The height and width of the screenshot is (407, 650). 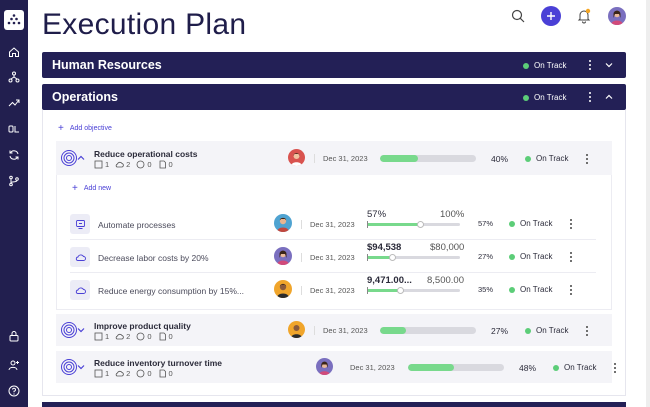 I want to click on metric-key-results: 1, so click(x=101, y=336).